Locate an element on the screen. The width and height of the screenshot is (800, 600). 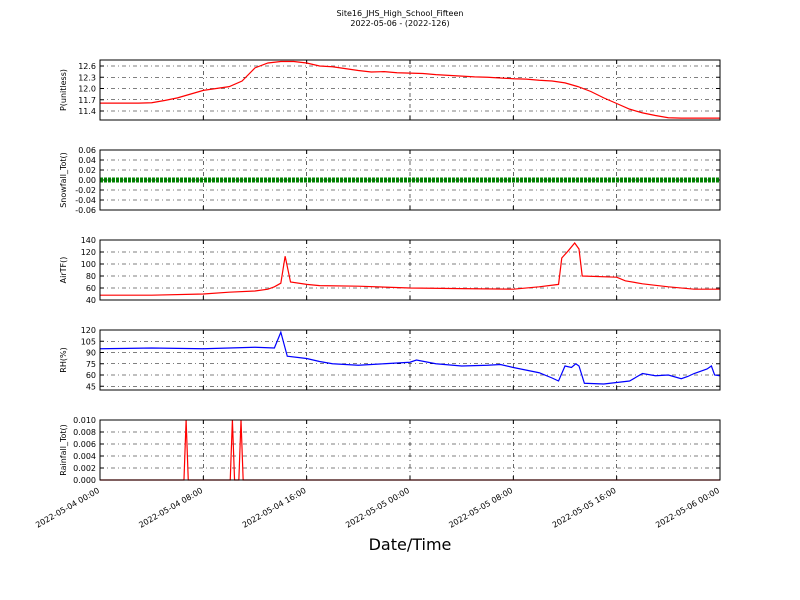
x-axis-label: Date/Time is located at coordinates (410, 544).